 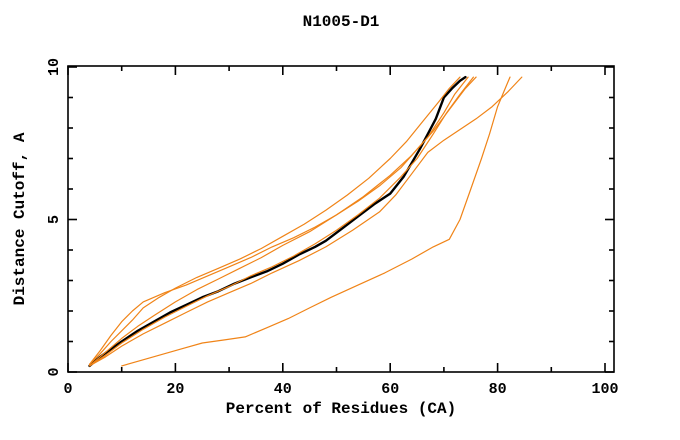 I want to click on x-axis-label: Percent of Residues (CA), so click(x=341, y=409).